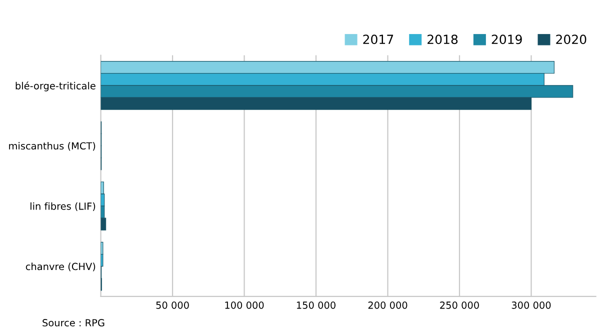 Image resolution: width=600 pixels, height=335 pixels. Describe the element at coordinates (52, 146) in the screenshot. I see `y-tick-label: miscanthus (MCT)` at that location.